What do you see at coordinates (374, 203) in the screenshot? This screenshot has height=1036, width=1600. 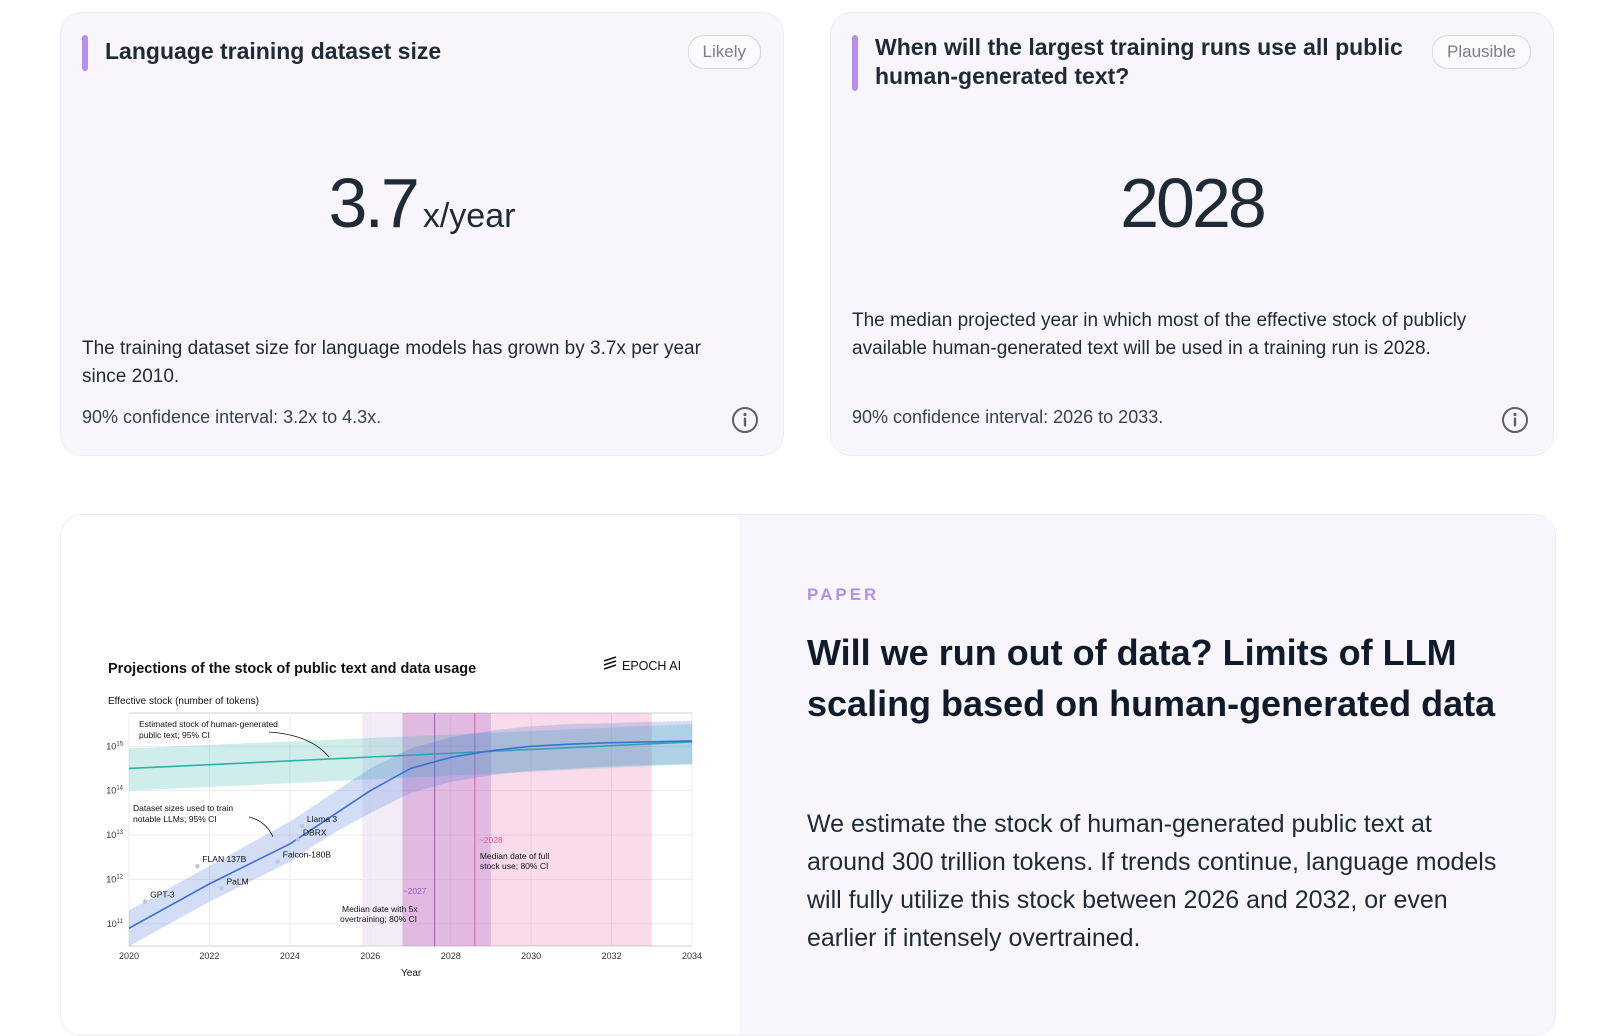 I see `metric-number: 3.7` at bounding box center [374, 203].